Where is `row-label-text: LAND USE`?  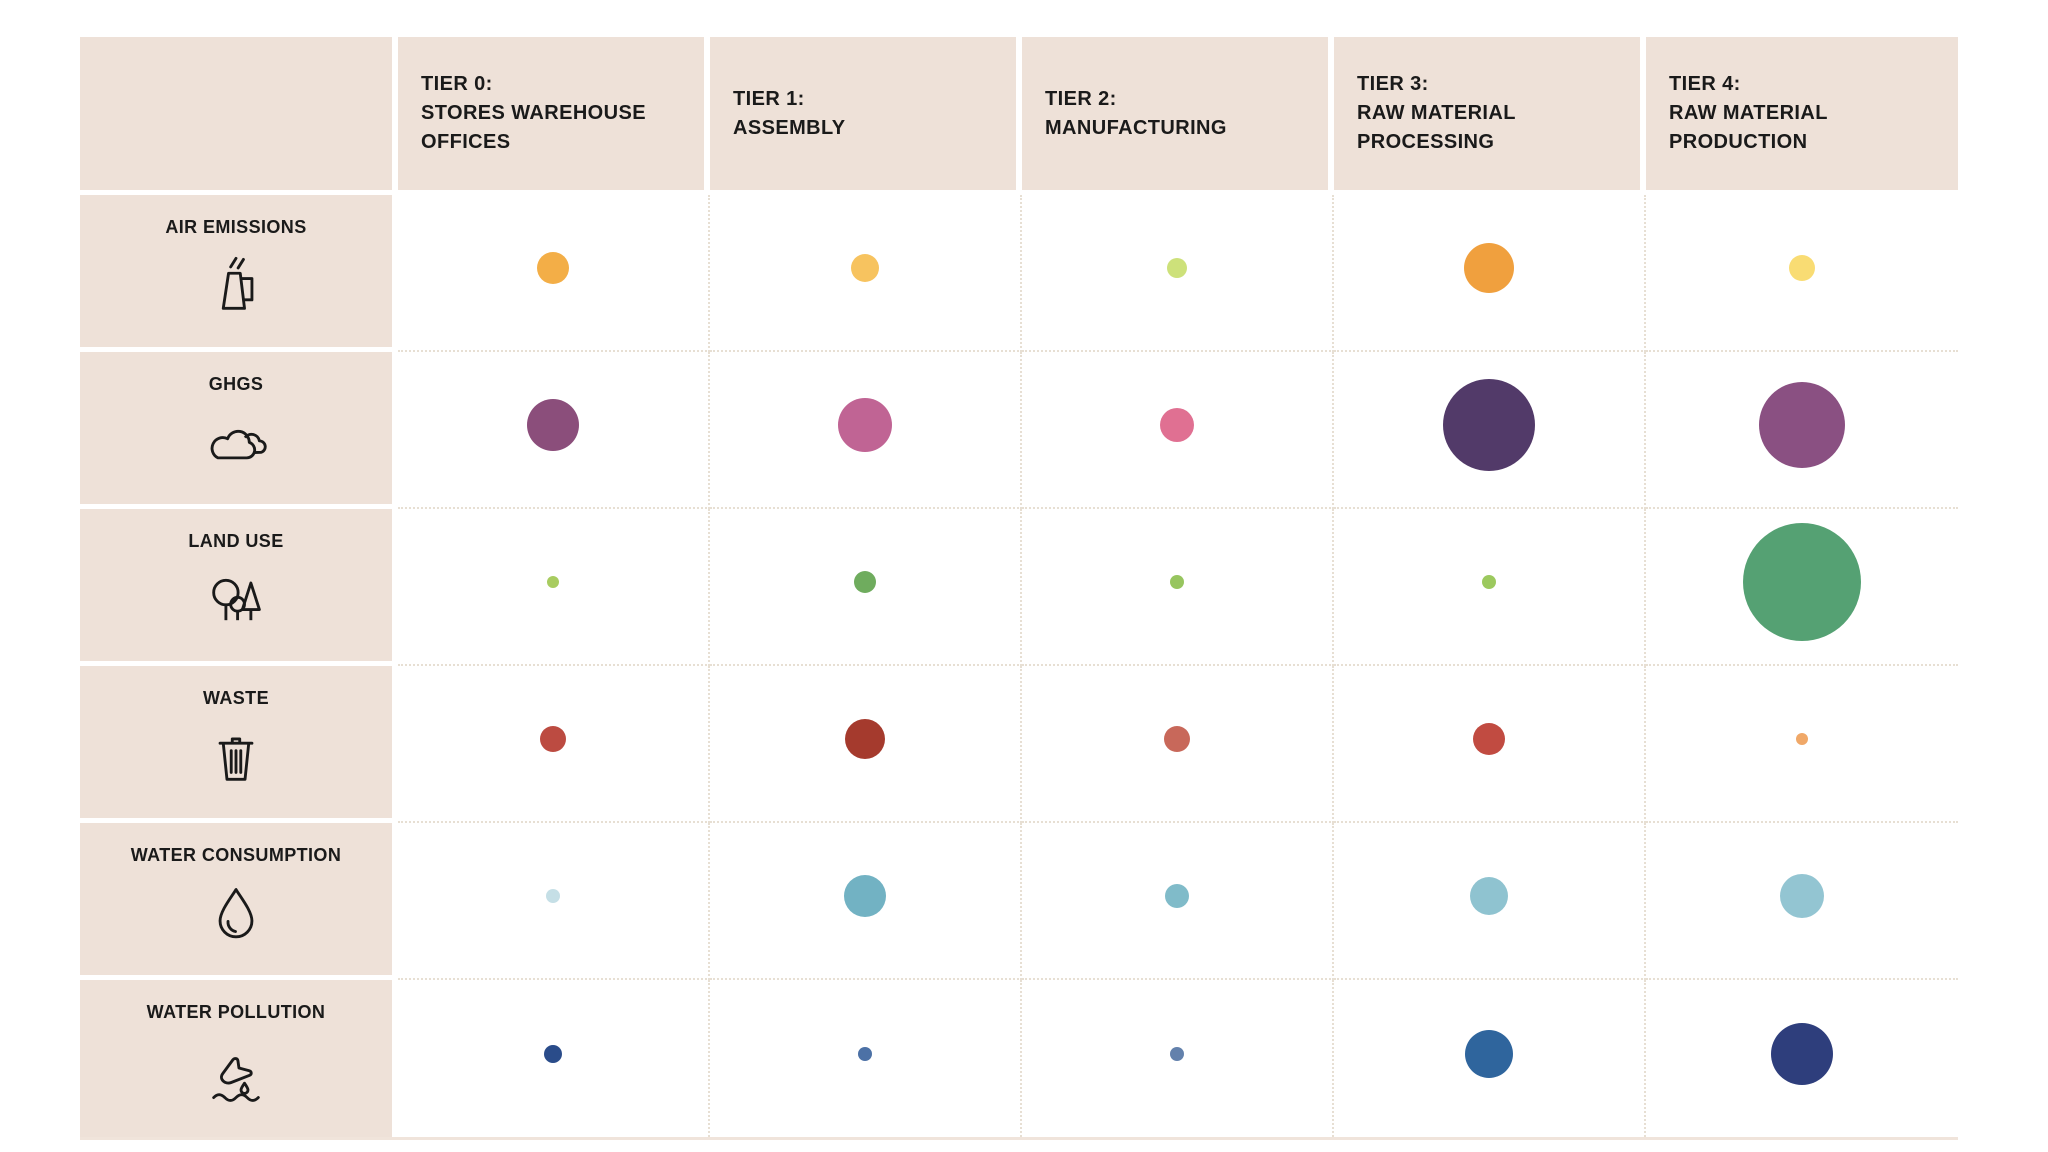 row-label-text: LAND USE is located at coordinates (236, 541).